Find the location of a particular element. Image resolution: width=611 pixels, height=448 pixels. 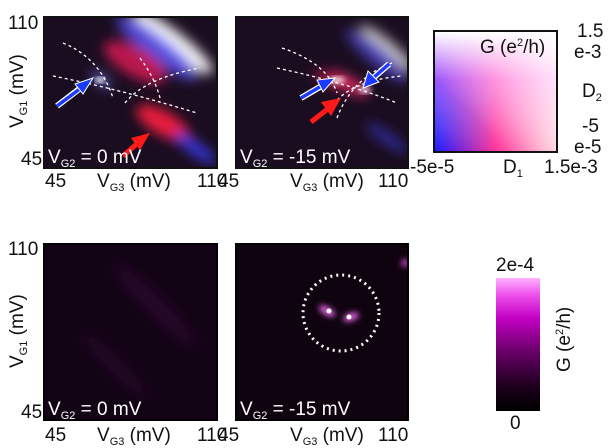

colorbar-2d-right-bottom-2: e-5 is located at coordinates (588, 147).